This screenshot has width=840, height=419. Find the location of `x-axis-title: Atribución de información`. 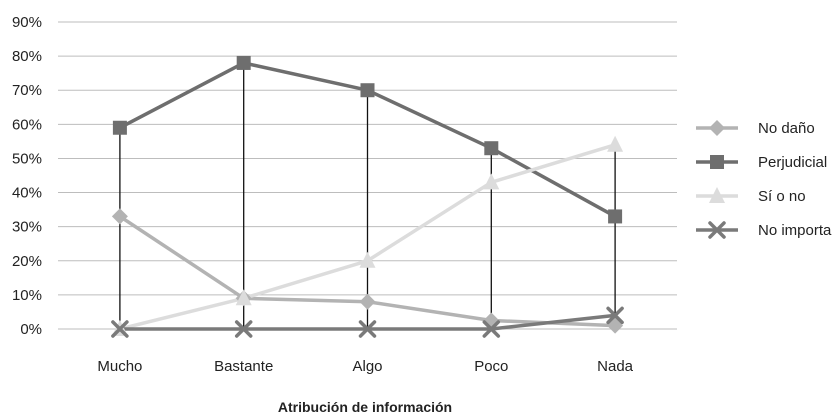

x-axis-title: Atribución de información is located at coordinates (365, 407).